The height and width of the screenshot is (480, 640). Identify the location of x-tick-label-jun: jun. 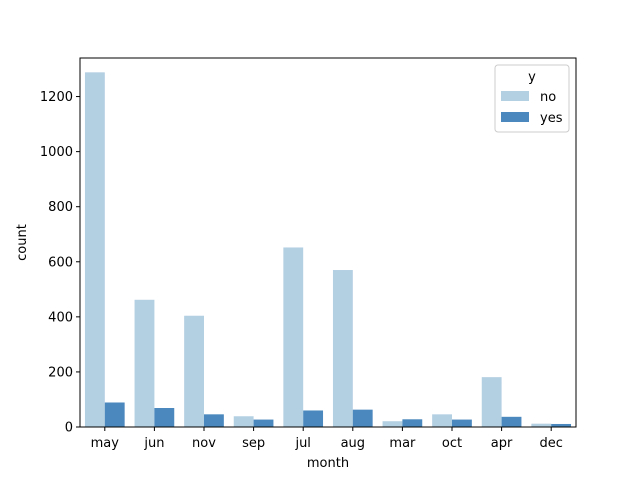
(153, 443).